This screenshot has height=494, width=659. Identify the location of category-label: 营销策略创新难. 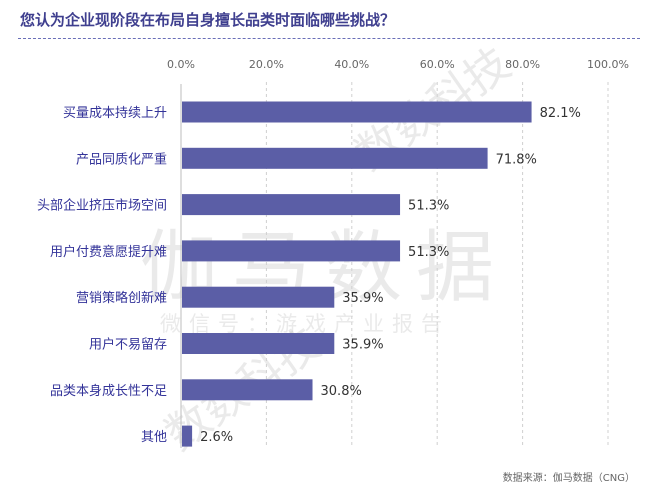
(121, 298).